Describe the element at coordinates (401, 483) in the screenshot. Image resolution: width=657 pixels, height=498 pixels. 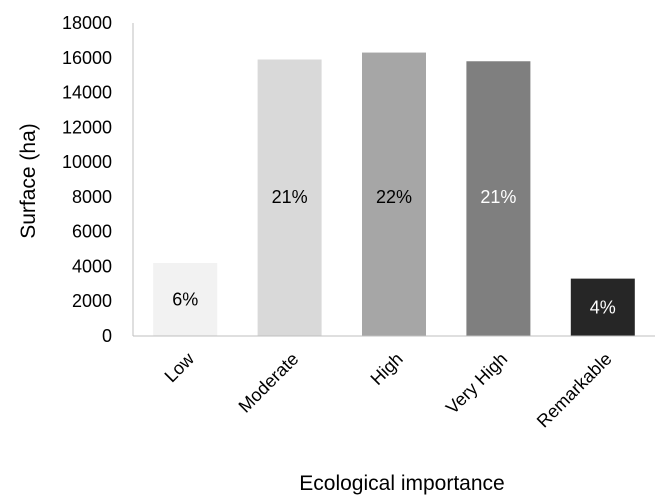
I see `x-axis-title: Ecological importance` at that location.